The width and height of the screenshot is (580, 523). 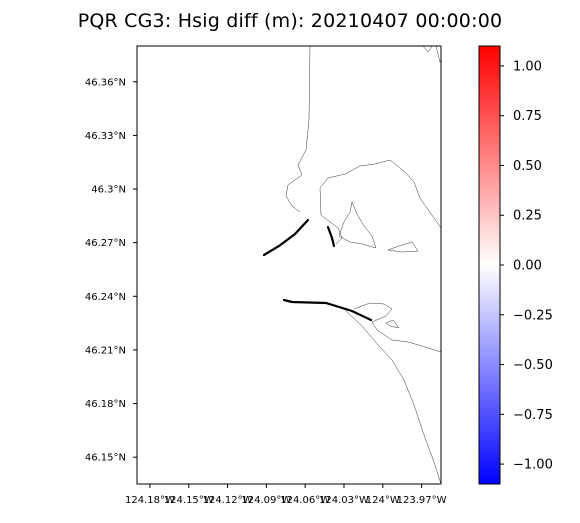 I want to click on colorbar-axis: 1.00 0.75 0.50 0.25 0.00 −0.25 −0.50 −0.75 −1.00, so click(x=526, y=266).